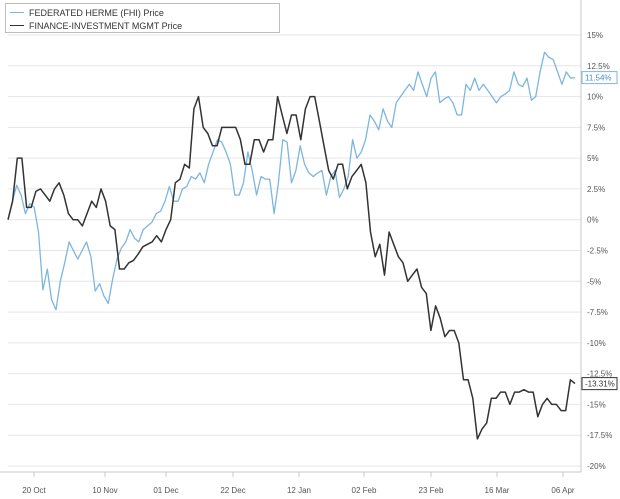 This screenshot has width=620, height=499. I want to click on y-tick-label: -2.5%, so click(597, 251).